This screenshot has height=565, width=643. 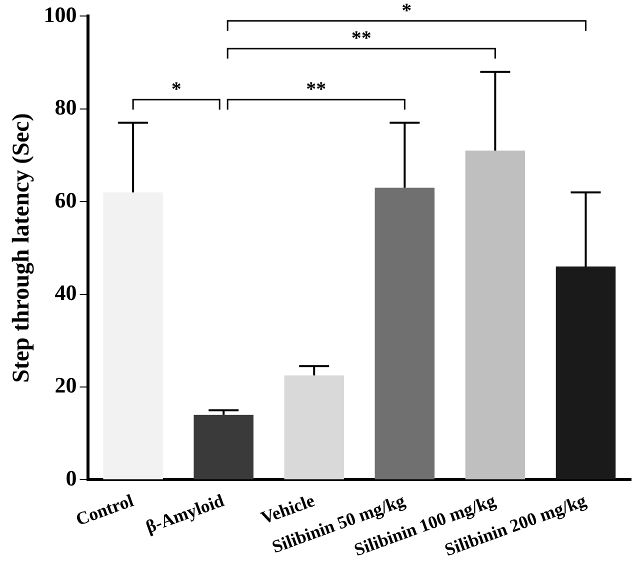 What do you see at coordinates (288, 509) in the screenshot?
I see `x-tick-label: Vehicle` at bounding box center [288, 509].